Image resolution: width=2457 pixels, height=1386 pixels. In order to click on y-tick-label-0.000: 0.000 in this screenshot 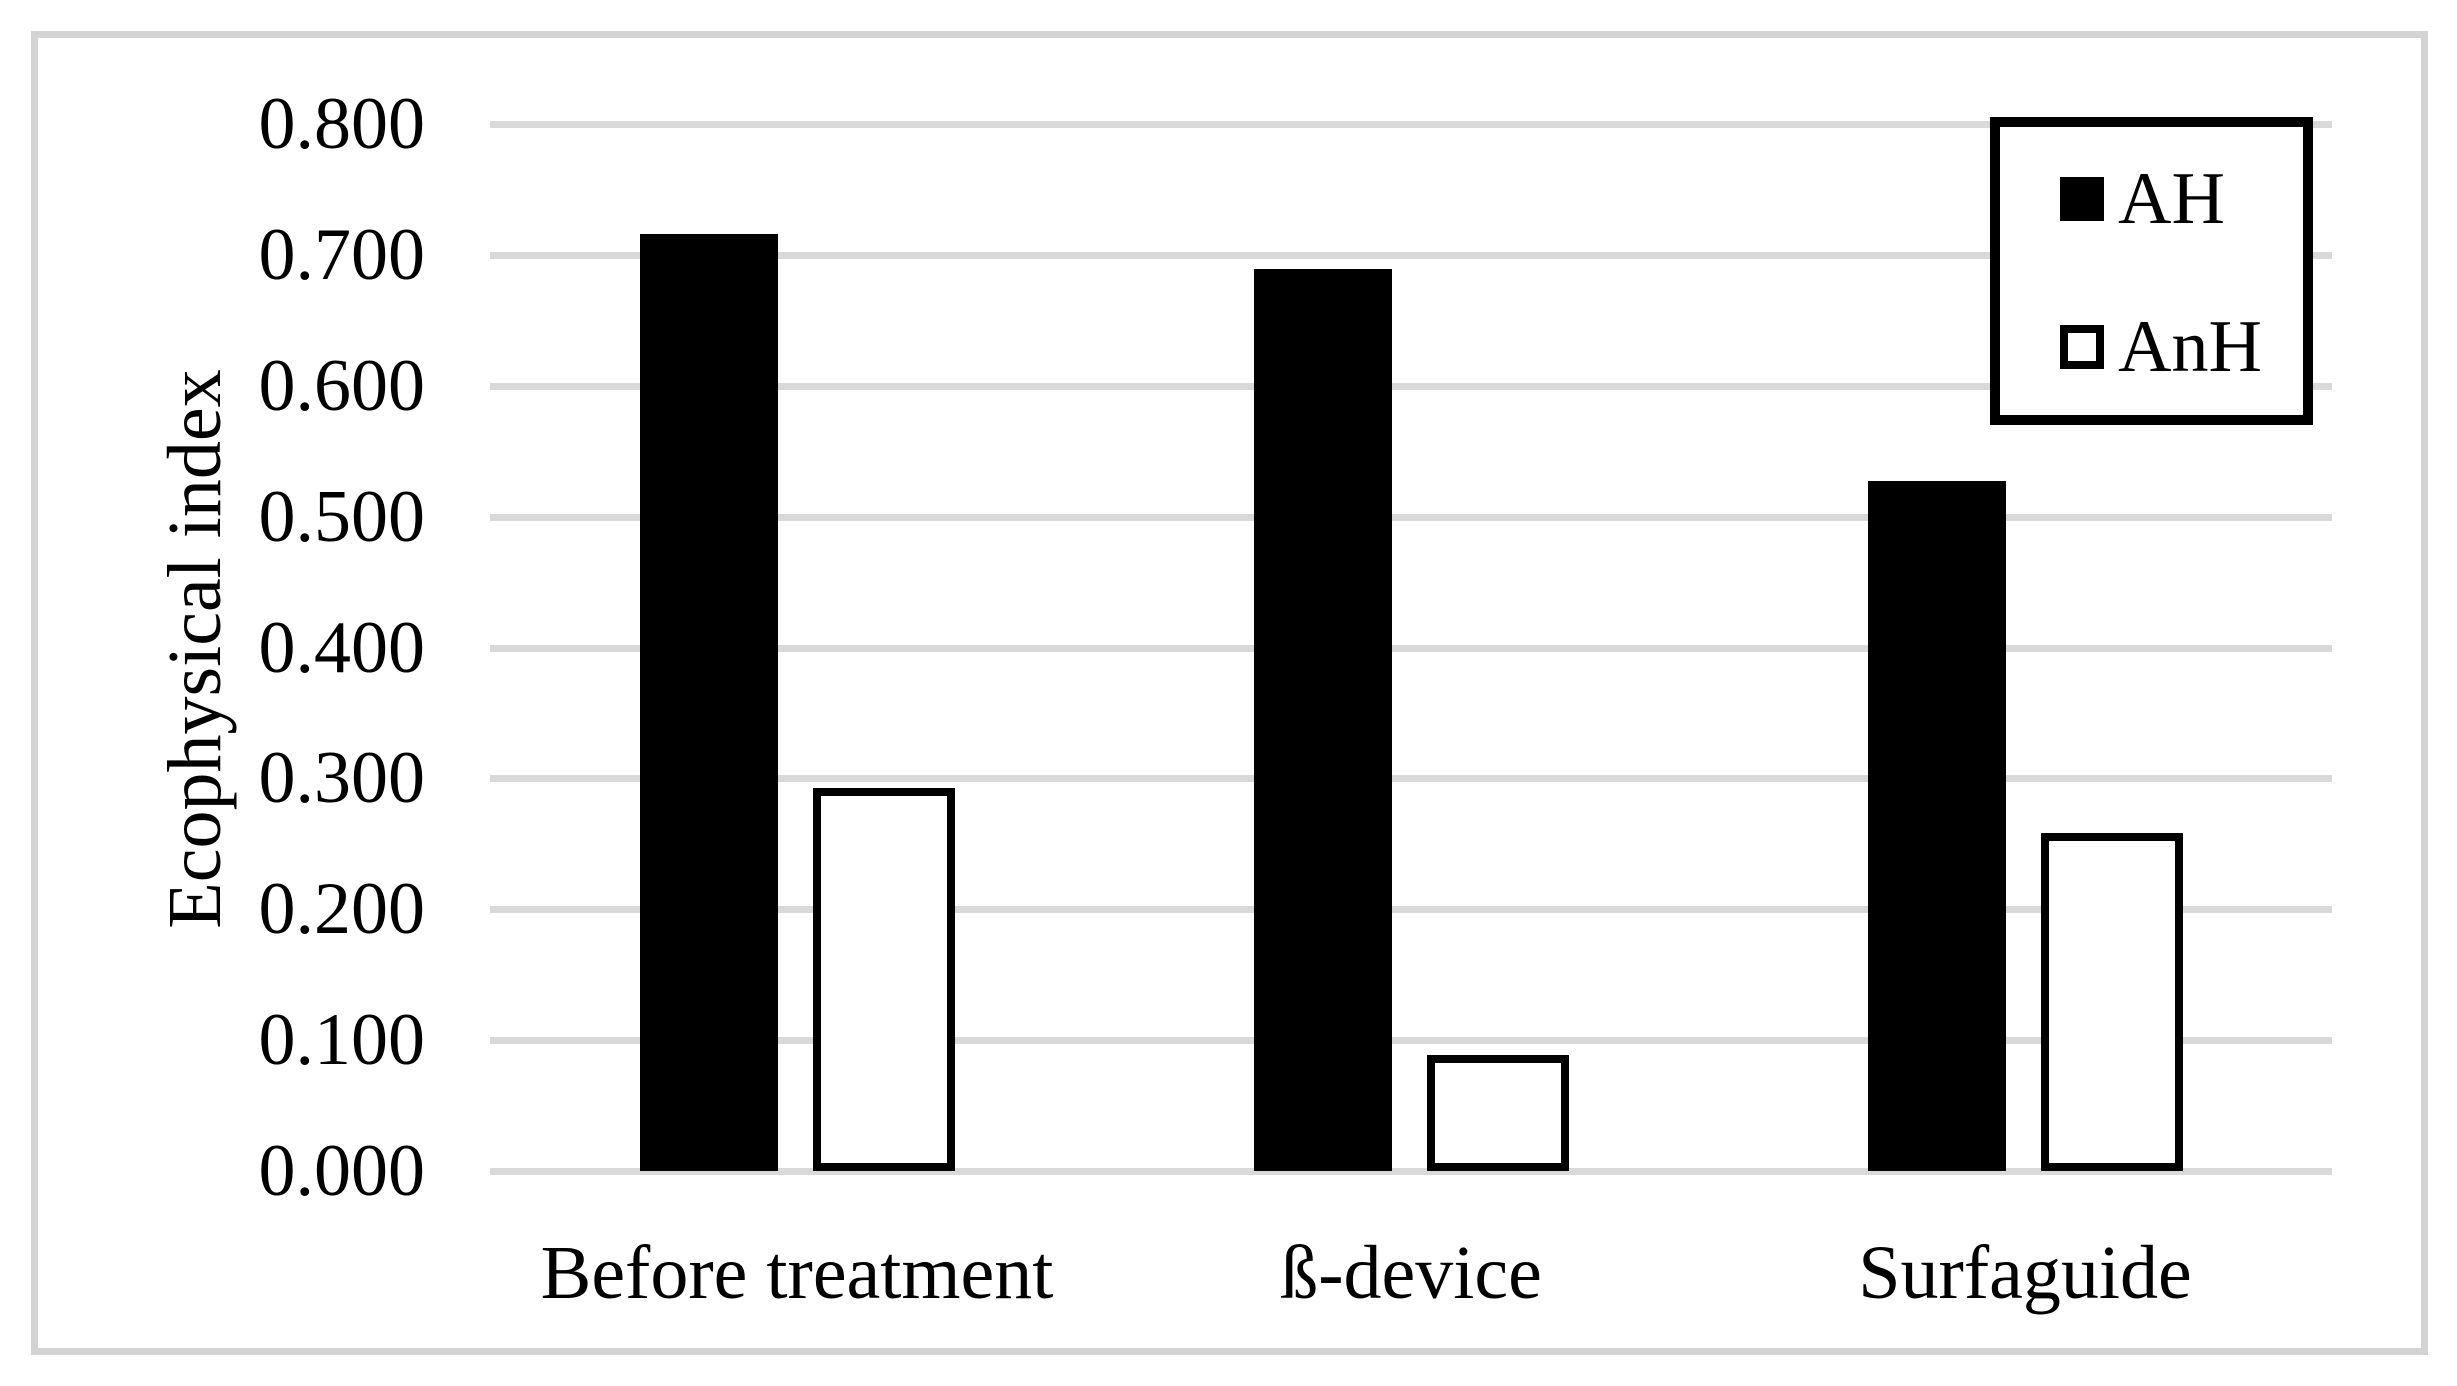, I will do `click(342, 1171)`.